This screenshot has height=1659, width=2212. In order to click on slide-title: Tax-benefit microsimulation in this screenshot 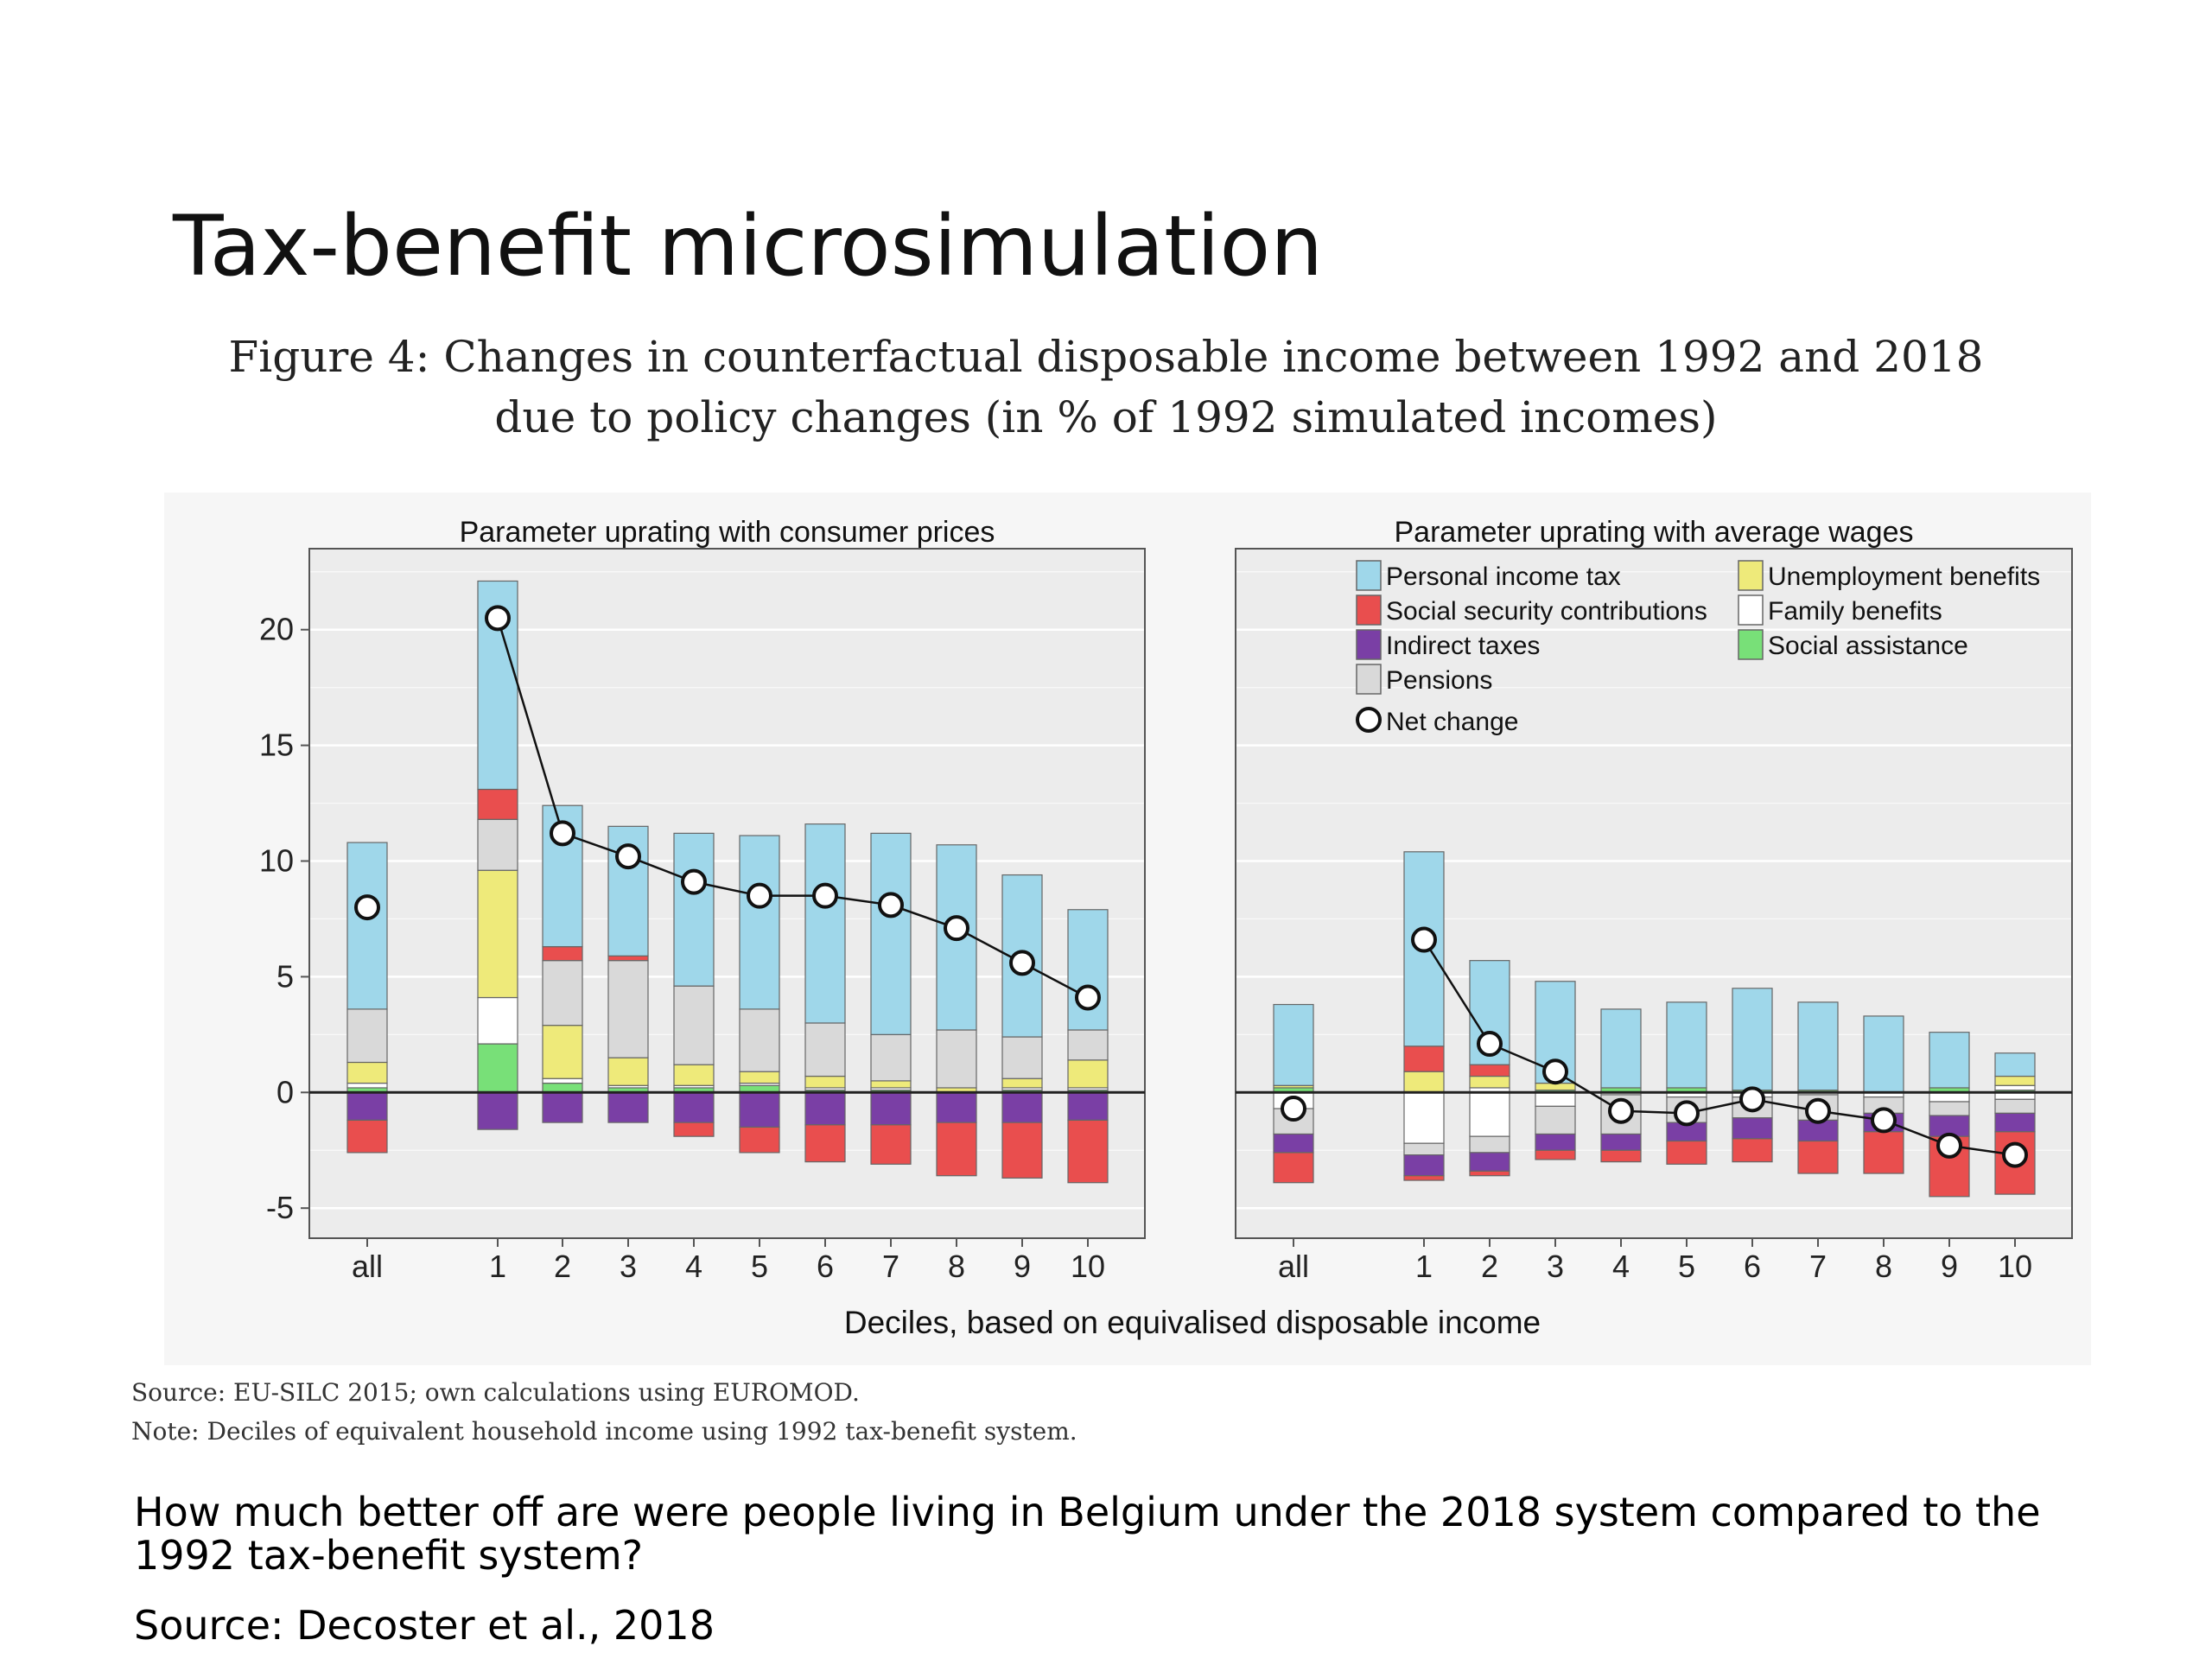, I will do `click(748, 246)`.